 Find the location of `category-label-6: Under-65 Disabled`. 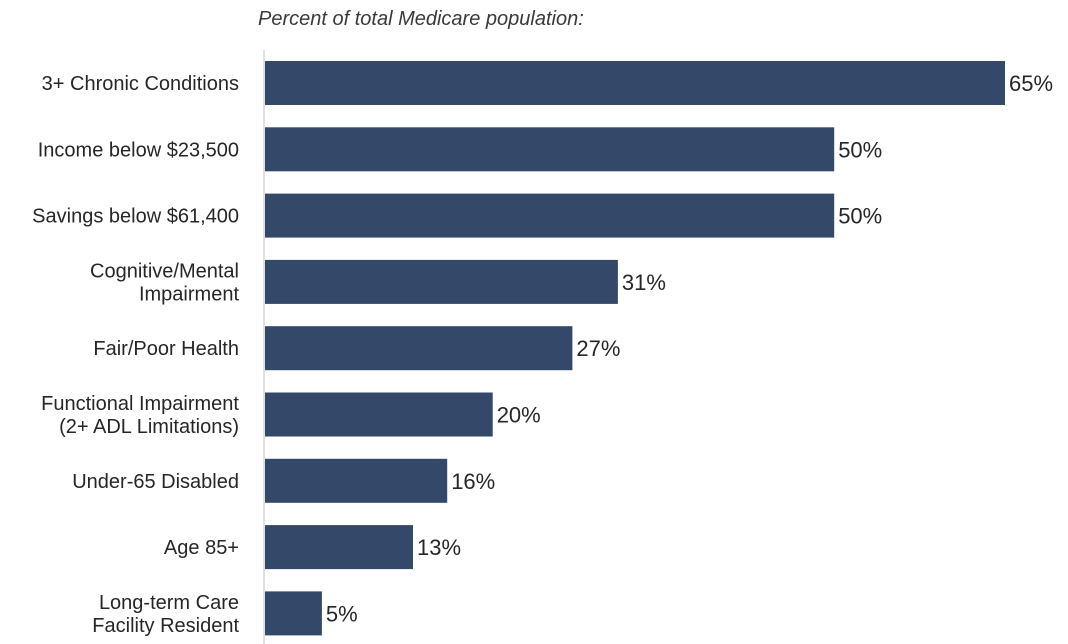

category-label-6: Under-65 Disabled is located at coordinates (155, 482).